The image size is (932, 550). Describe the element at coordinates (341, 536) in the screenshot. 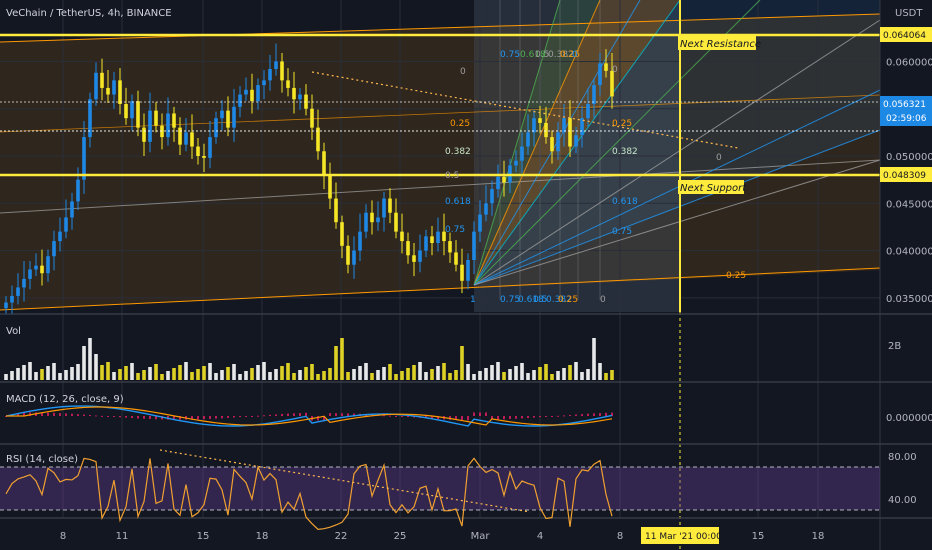

I see `time-axis-tick: 22` at that location.